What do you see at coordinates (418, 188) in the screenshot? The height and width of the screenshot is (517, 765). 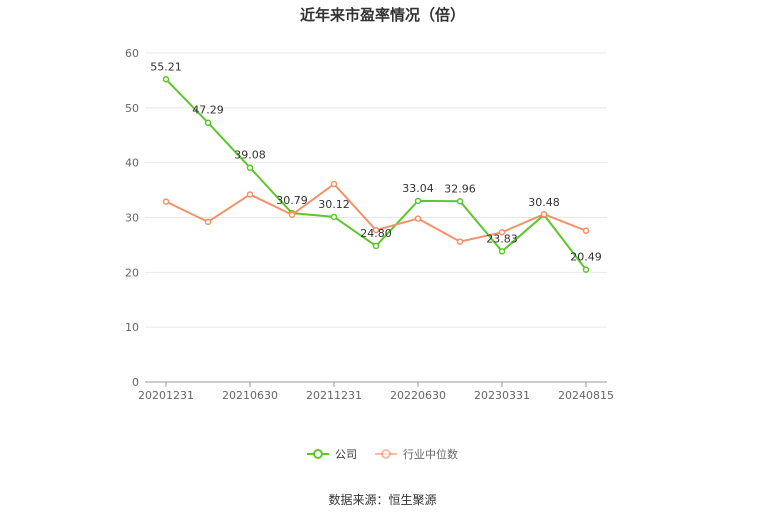 I see `data-label: 33.04` at bounding box center [418, 188].